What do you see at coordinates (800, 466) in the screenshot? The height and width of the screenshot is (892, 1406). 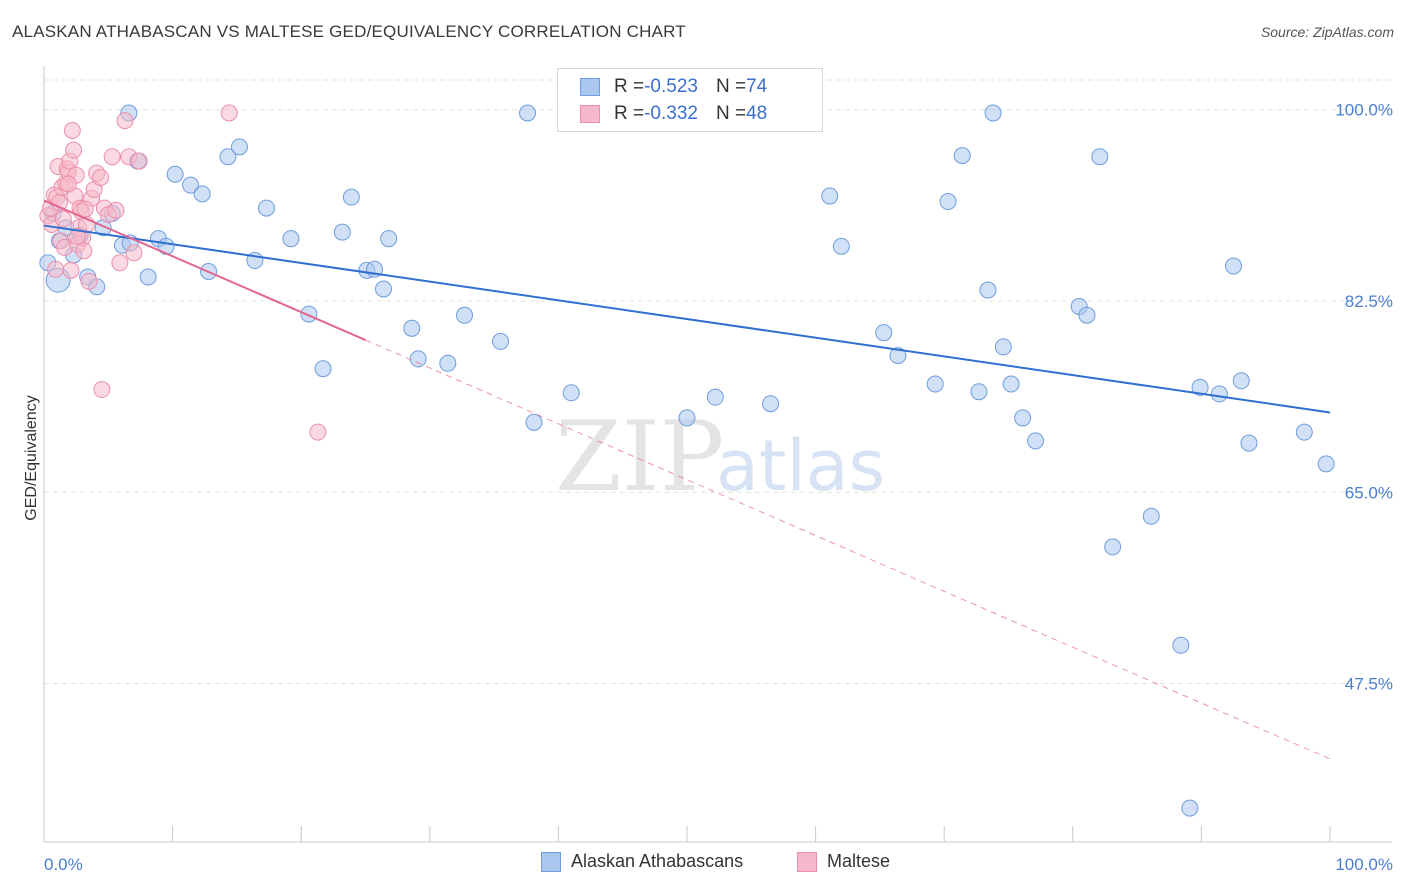 I see `watermark-atlas: atlas` at bounding box center [800, 466].